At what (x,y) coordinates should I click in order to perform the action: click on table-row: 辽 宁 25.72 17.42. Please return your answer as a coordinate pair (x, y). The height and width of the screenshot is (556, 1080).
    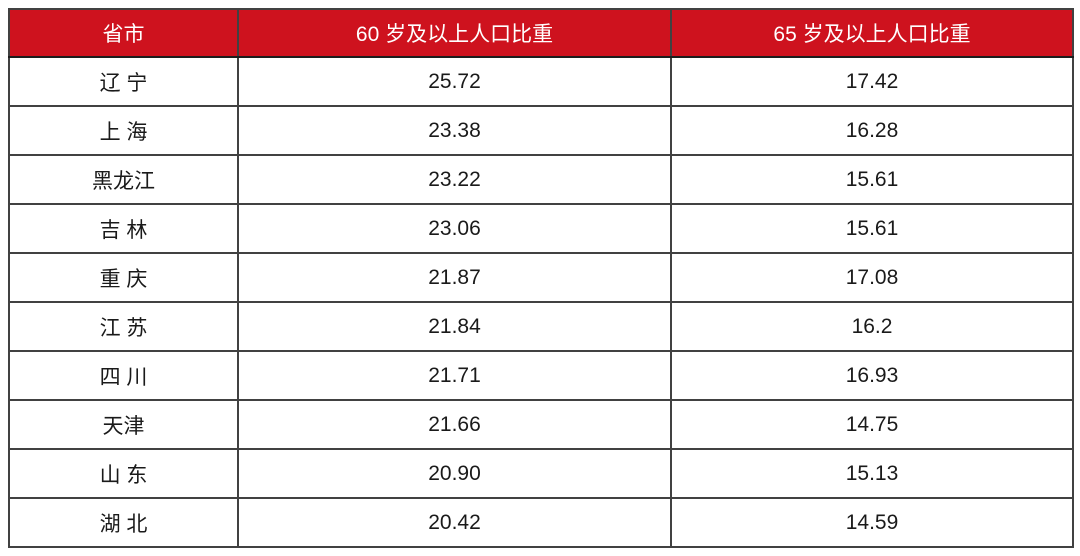
    Looking at the image, I should click on (541, 81).